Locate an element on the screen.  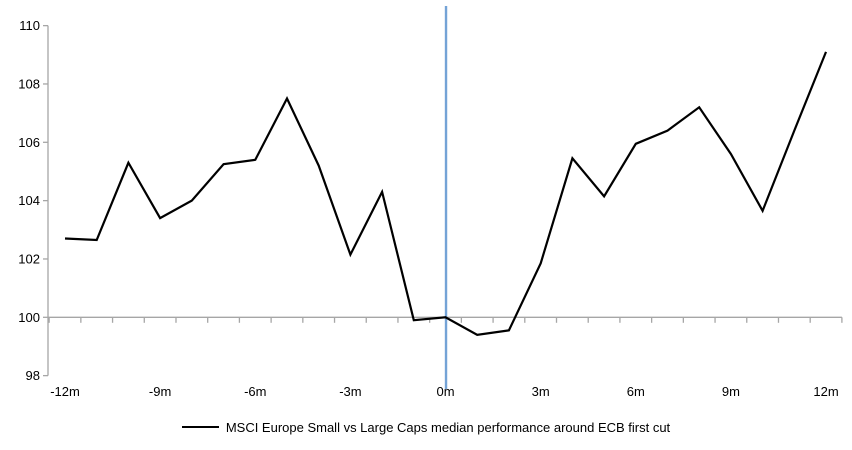
x-axis-tick-label: 0m is located at coordinates (445, 391).